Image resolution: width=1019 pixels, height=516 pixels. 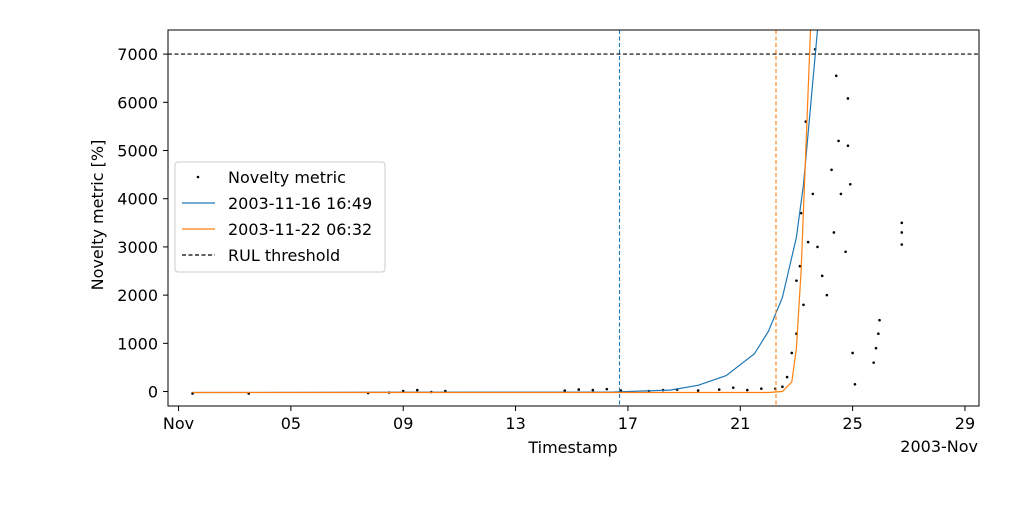 I want to click on y-tick-label: 5000, so click(x=137, y=151).